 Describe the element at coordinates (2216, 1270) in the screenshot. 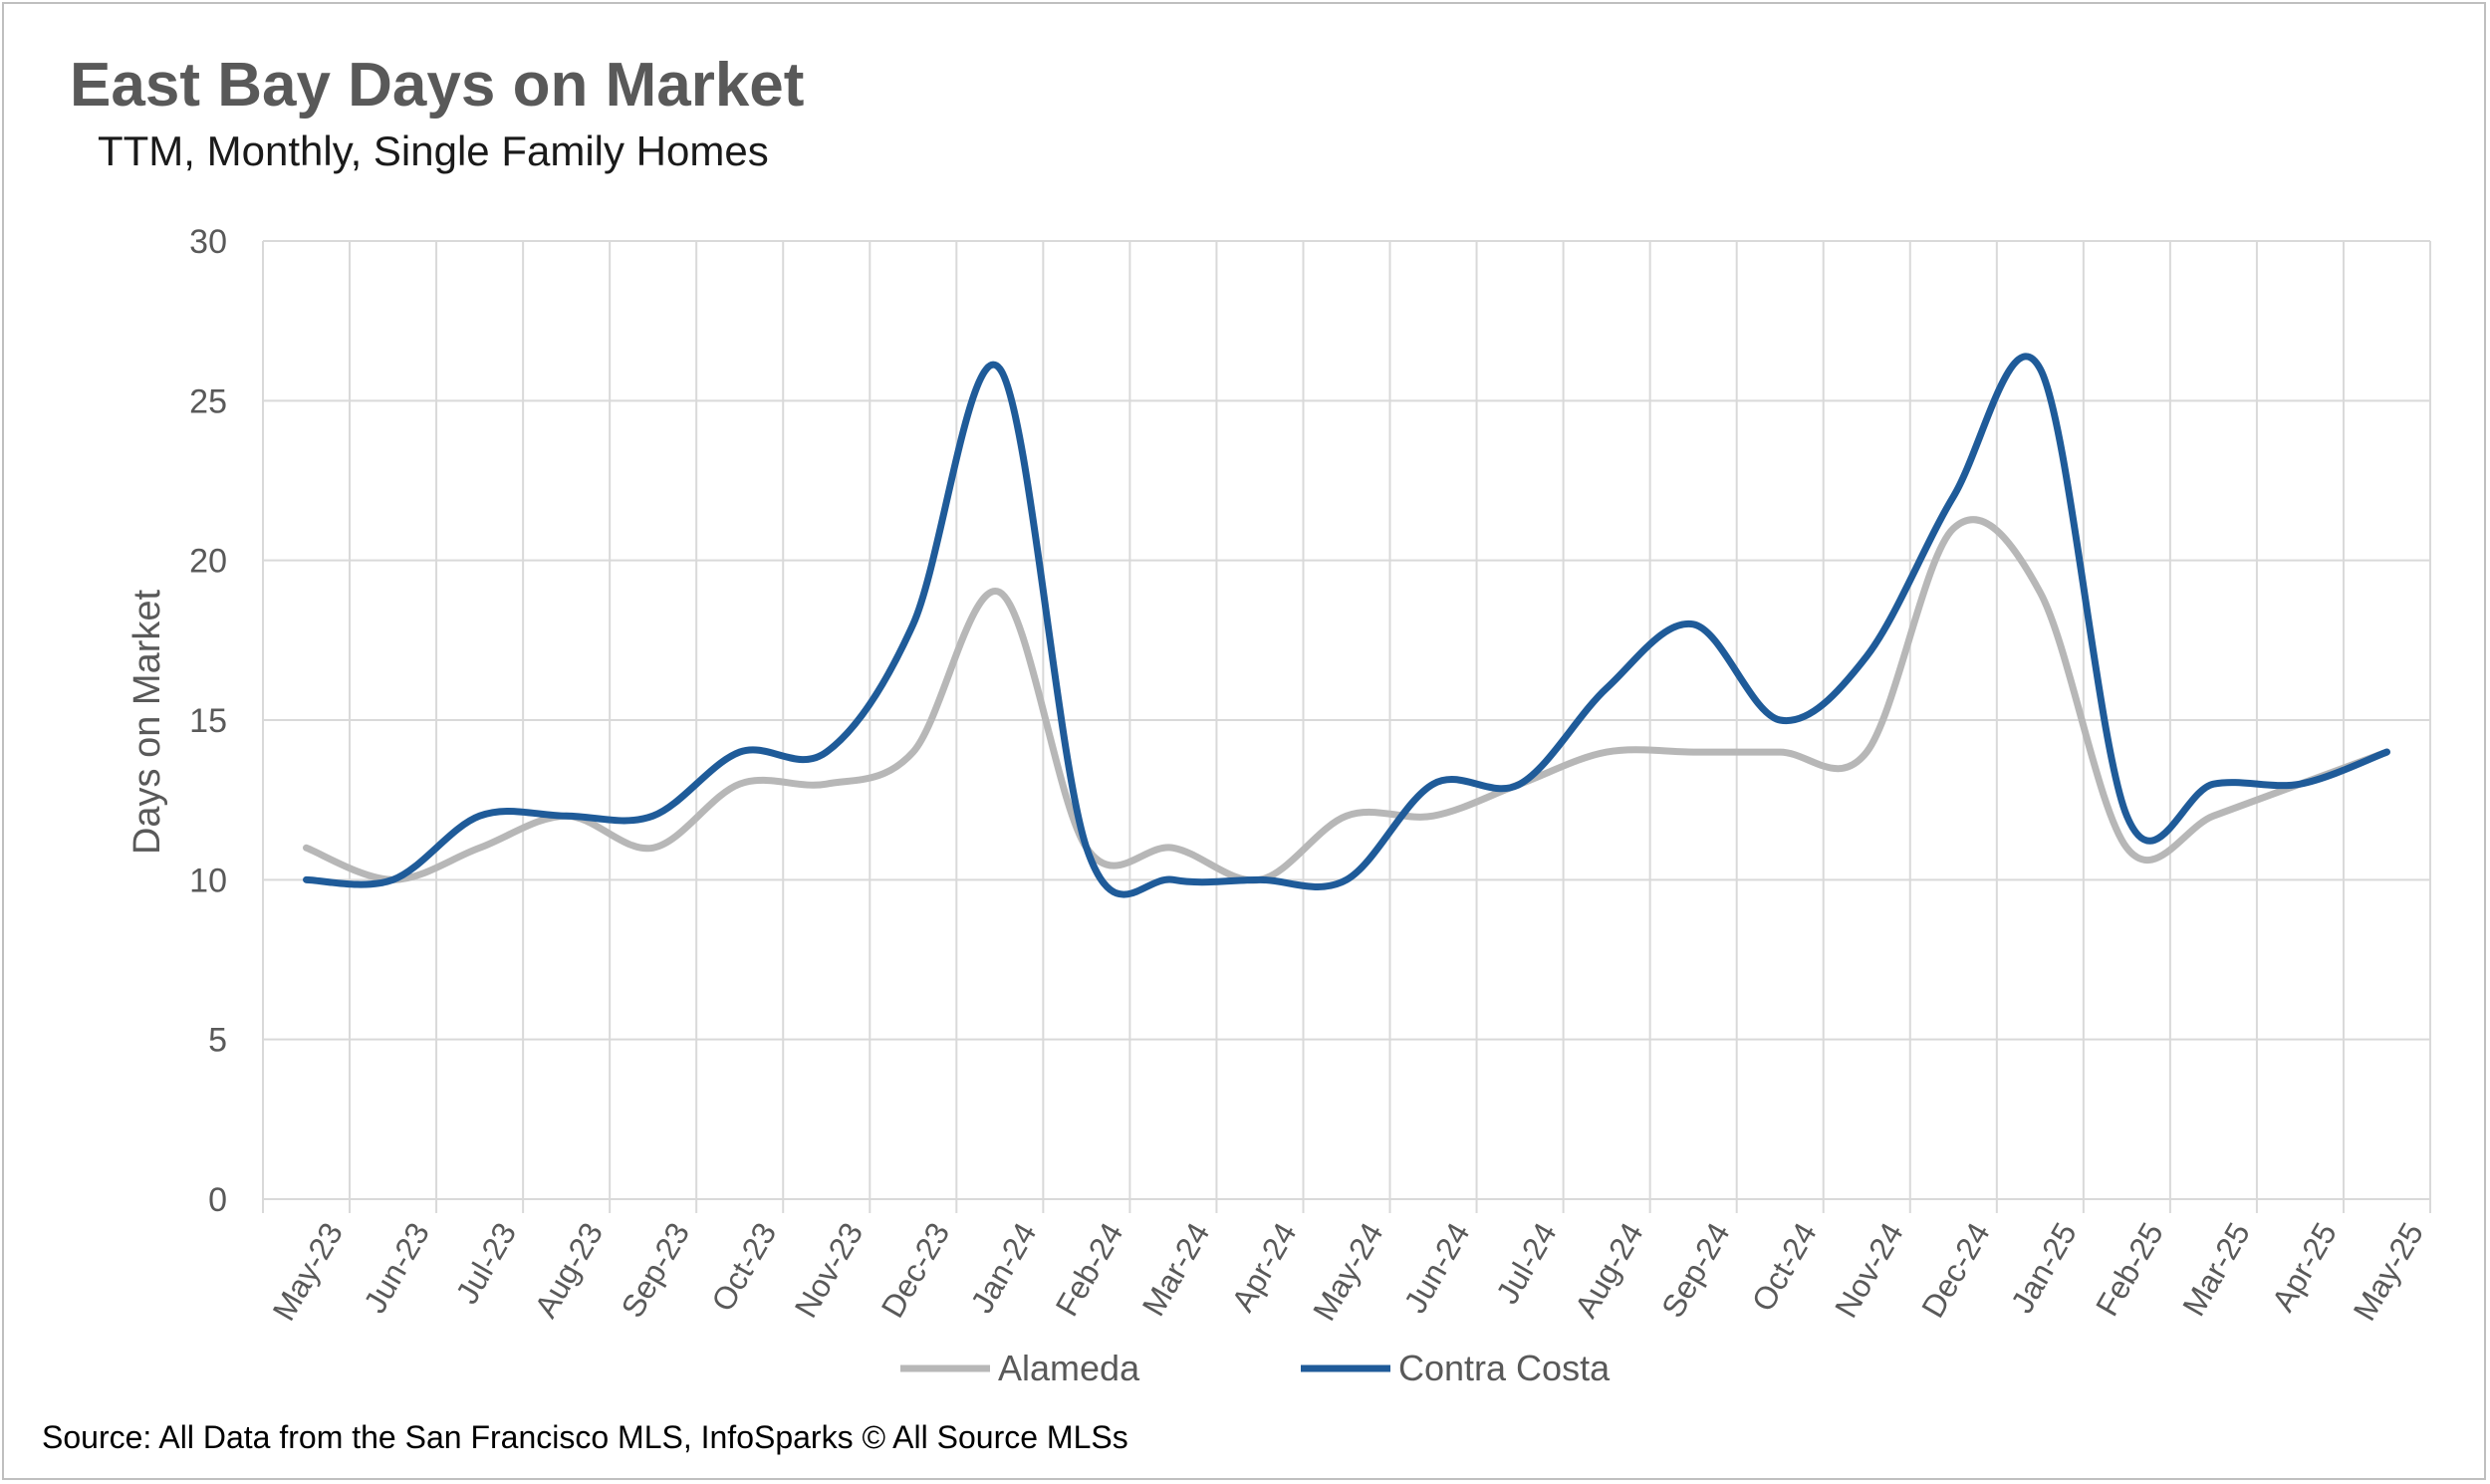

I see `x-tick-label: Mar-25` at that location.